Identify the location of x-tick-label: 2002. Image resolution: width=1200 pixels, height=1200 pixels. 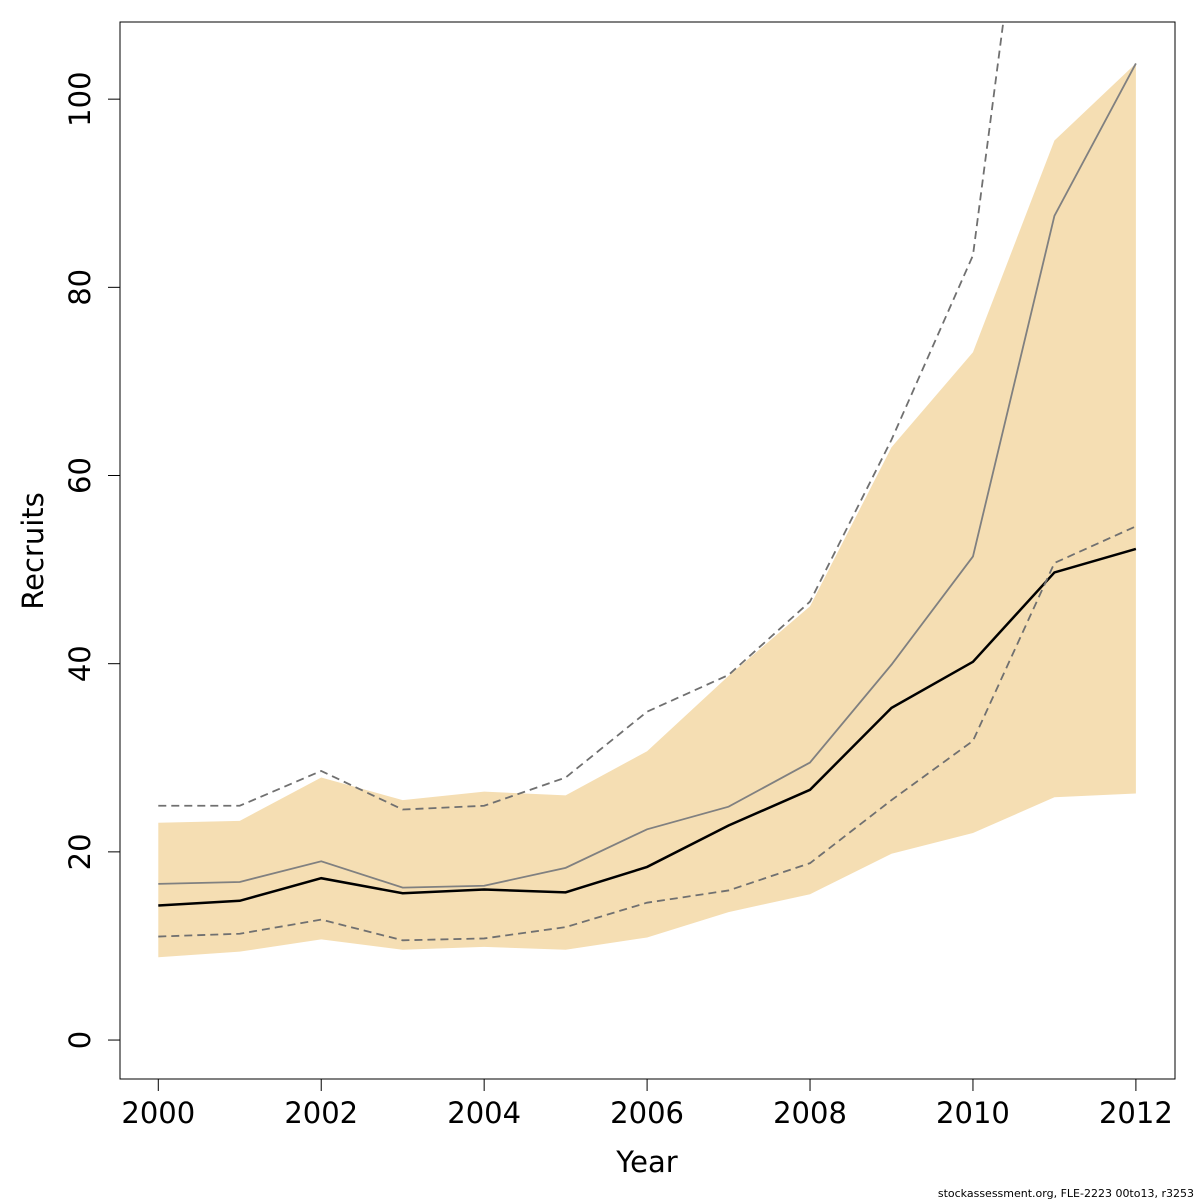
(321, 1113).